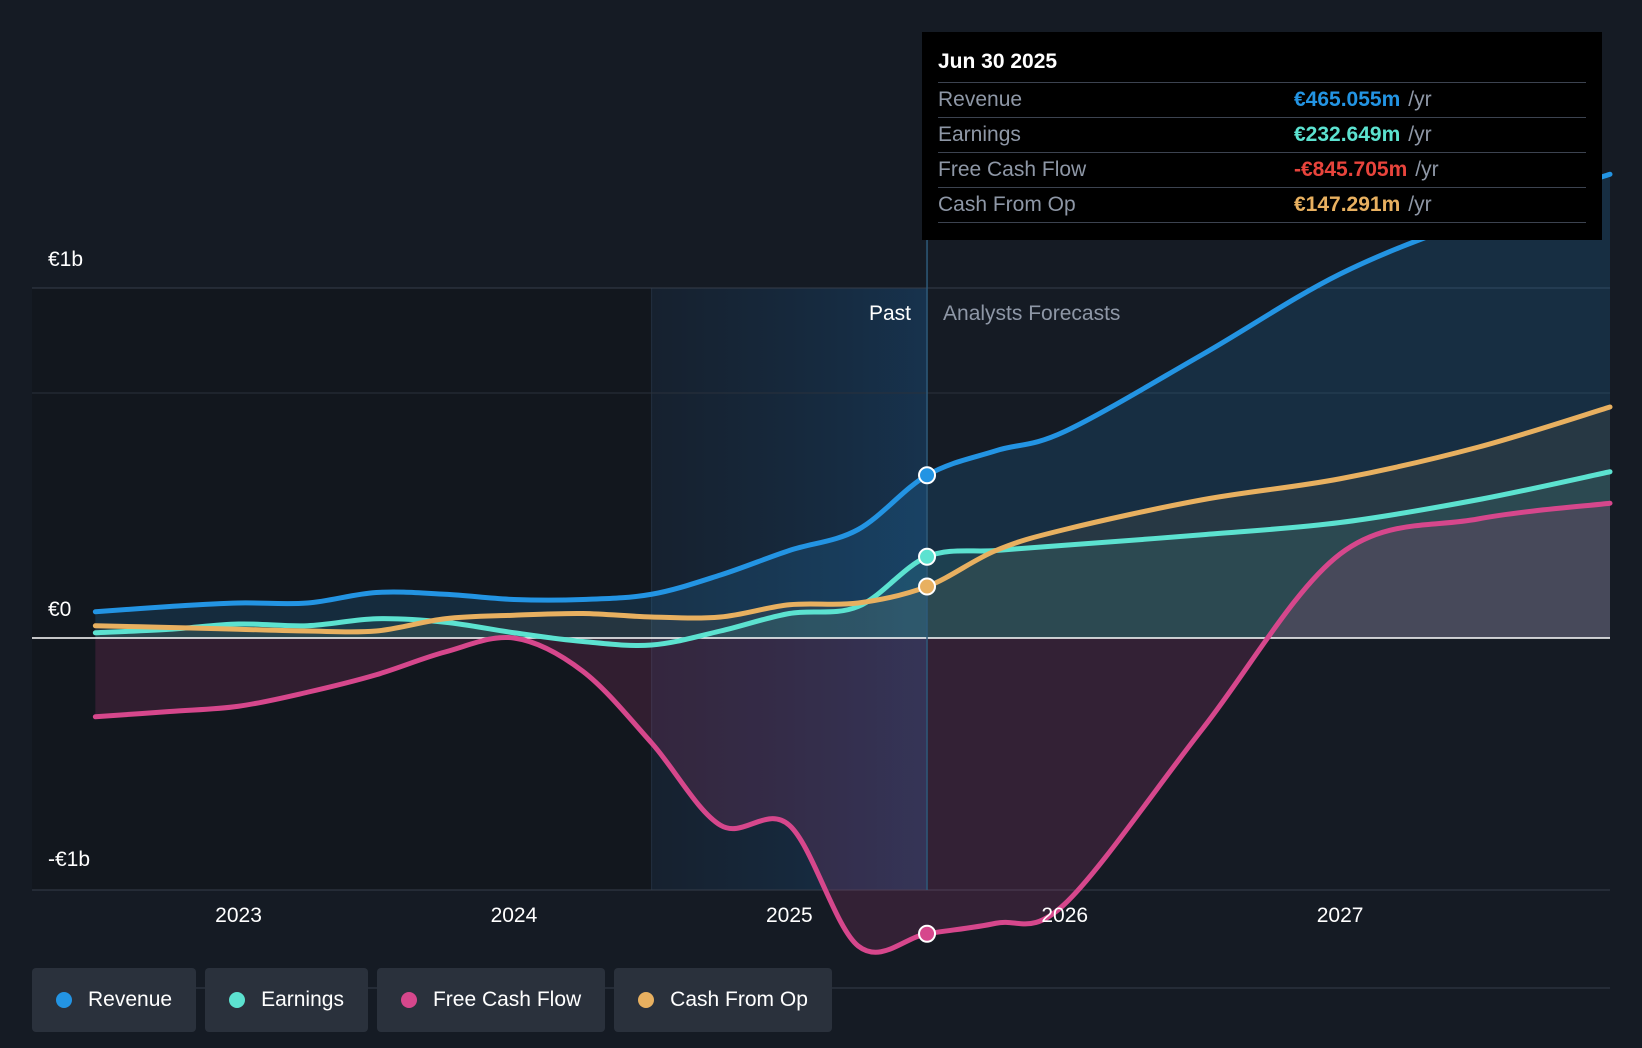 Image resolution: width=1642 pixels, height=1048 pixels. I want to click on tooltip-value: €465.055m, so click(1347, 99).